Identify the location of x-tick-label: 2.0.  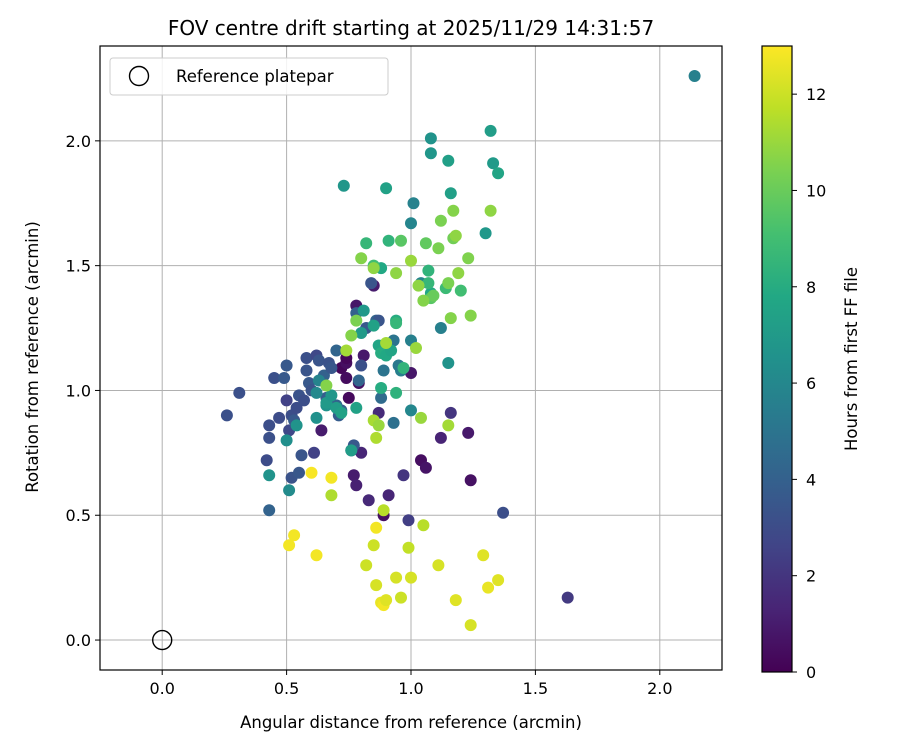
(659, 688).